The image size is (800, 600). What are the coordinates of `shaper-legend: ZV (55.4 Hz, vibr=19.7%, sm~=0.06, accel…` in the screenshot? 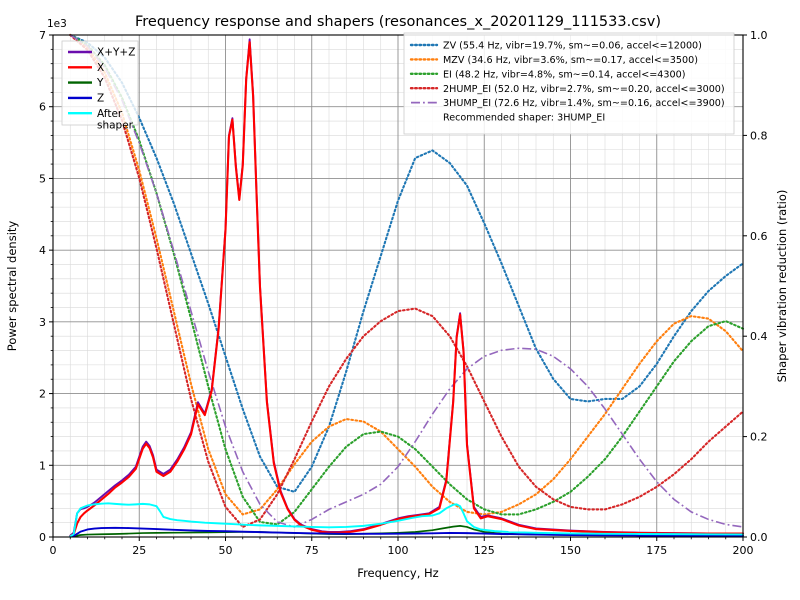 It's located at (569, 83).